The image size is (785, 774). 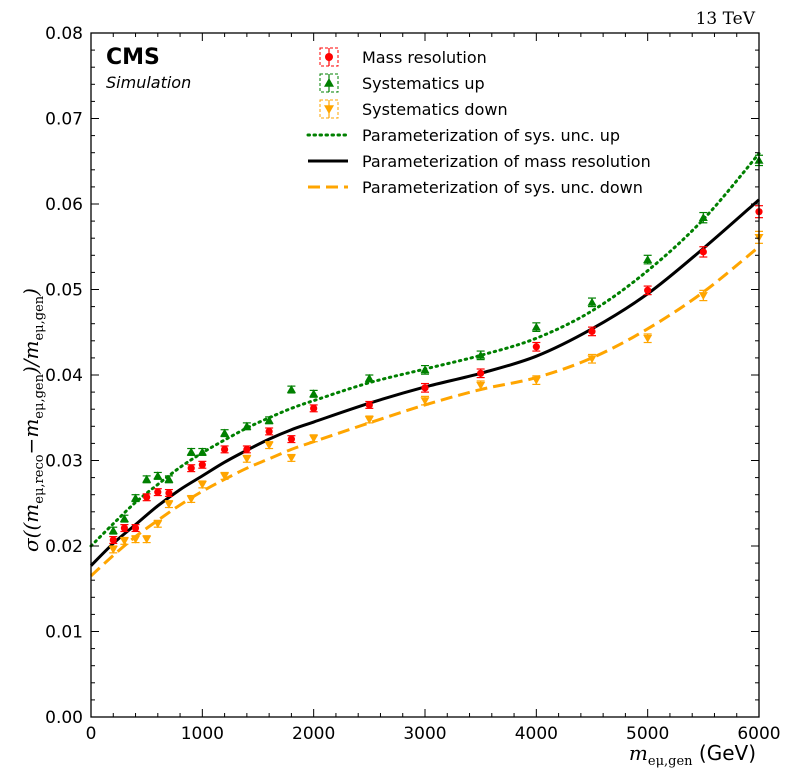 I want to click on legend-label: Mass resolution, so click(x=424, y=57).